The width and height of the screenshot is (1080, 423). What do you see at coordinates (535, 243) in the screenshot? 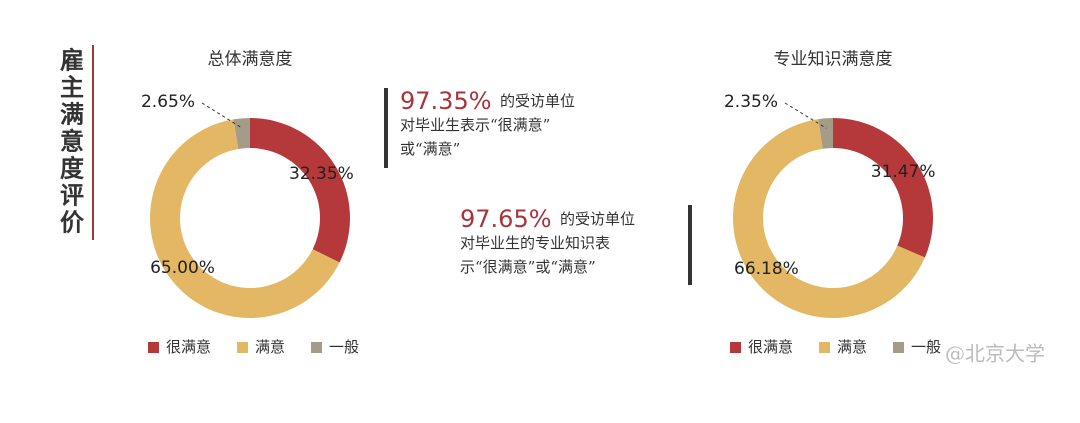
I see `callout-text: 对毕业生的专业知识表` at bounding box center [535, 243].